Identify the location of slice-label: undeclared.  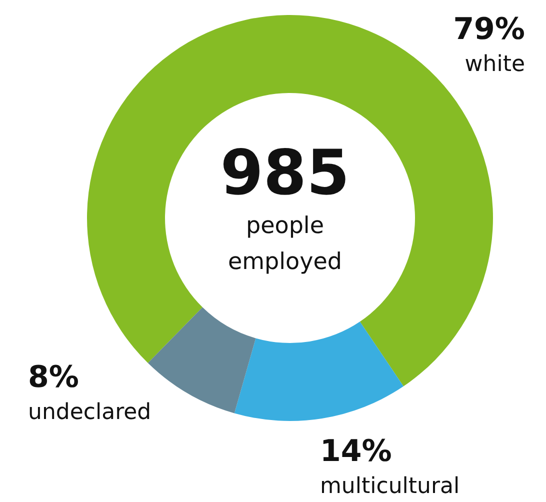
(90, 413).